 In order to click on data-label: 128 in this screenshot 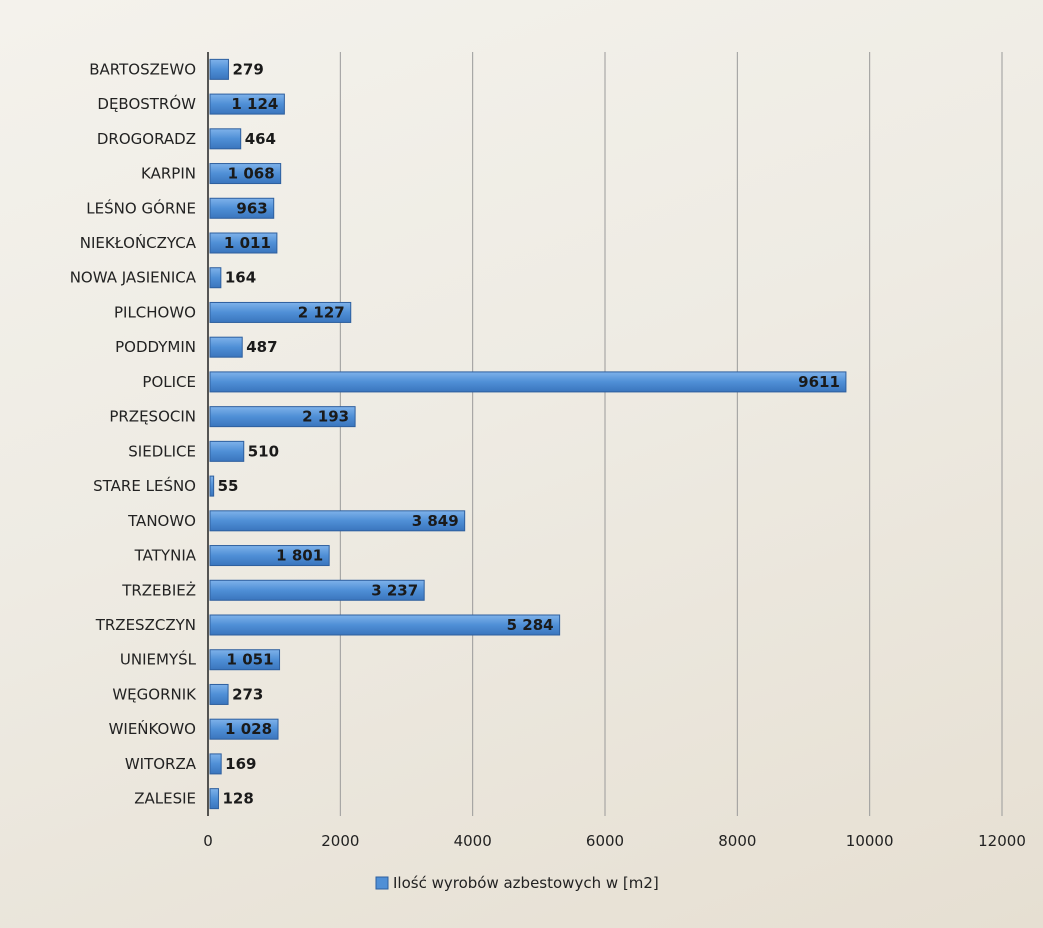, I will do `click(237, 799)`.